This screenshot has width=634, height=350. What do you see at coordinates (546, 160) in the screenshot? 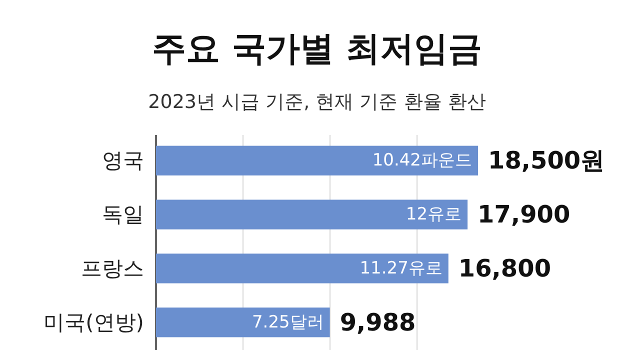
I see `data-label: 18,500원` at bounding box center [546, 160].